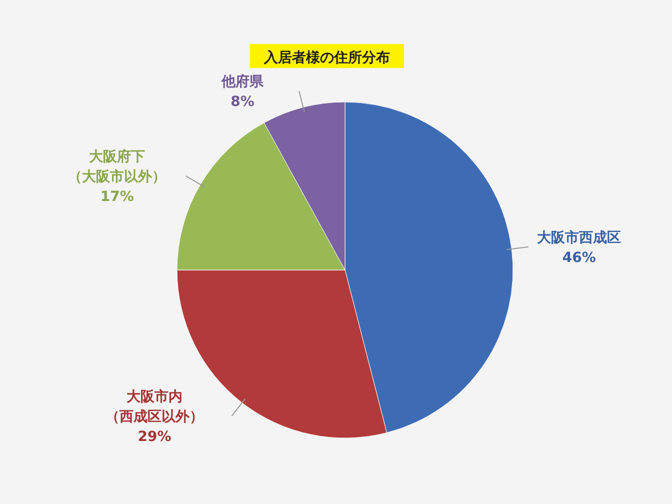  What do you see at coordinates (579, 258) in the screenshot?
I see `data-label: 46%` at bounding box center [579, 258].